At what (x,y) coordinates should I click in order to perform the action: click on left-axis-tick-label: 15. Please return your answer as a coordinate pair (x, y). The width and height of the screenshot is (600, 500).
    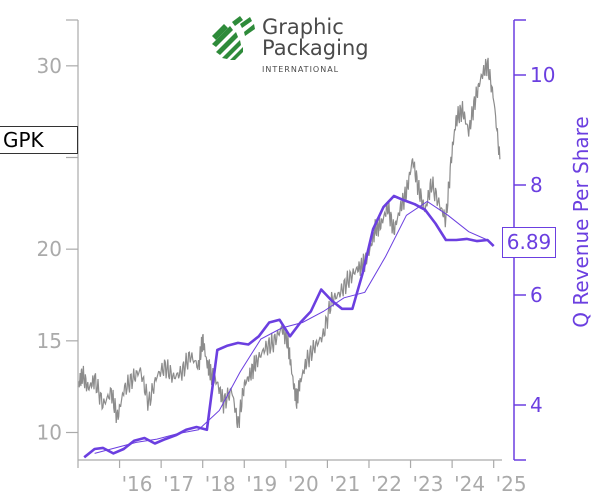
    Looking at the image, I should click on (49, 341).